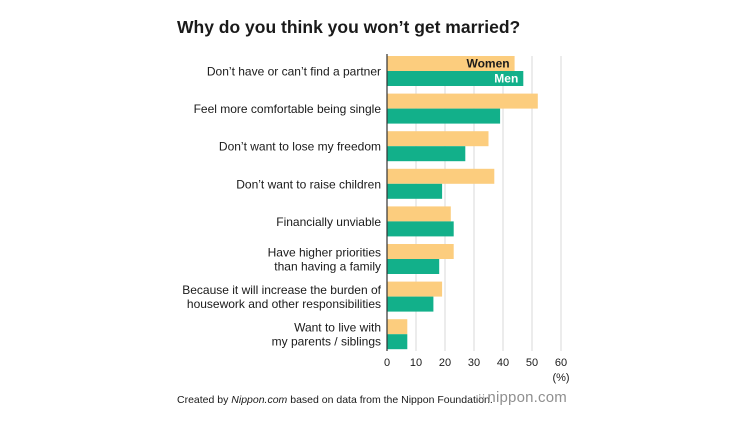 The width and height of the screenshot is (750, 422). What do you see at coordinates (482, 398) in the screenshot?
I see `logo-dots-icon: ⁝⁝` at bounding box center [482, 398].